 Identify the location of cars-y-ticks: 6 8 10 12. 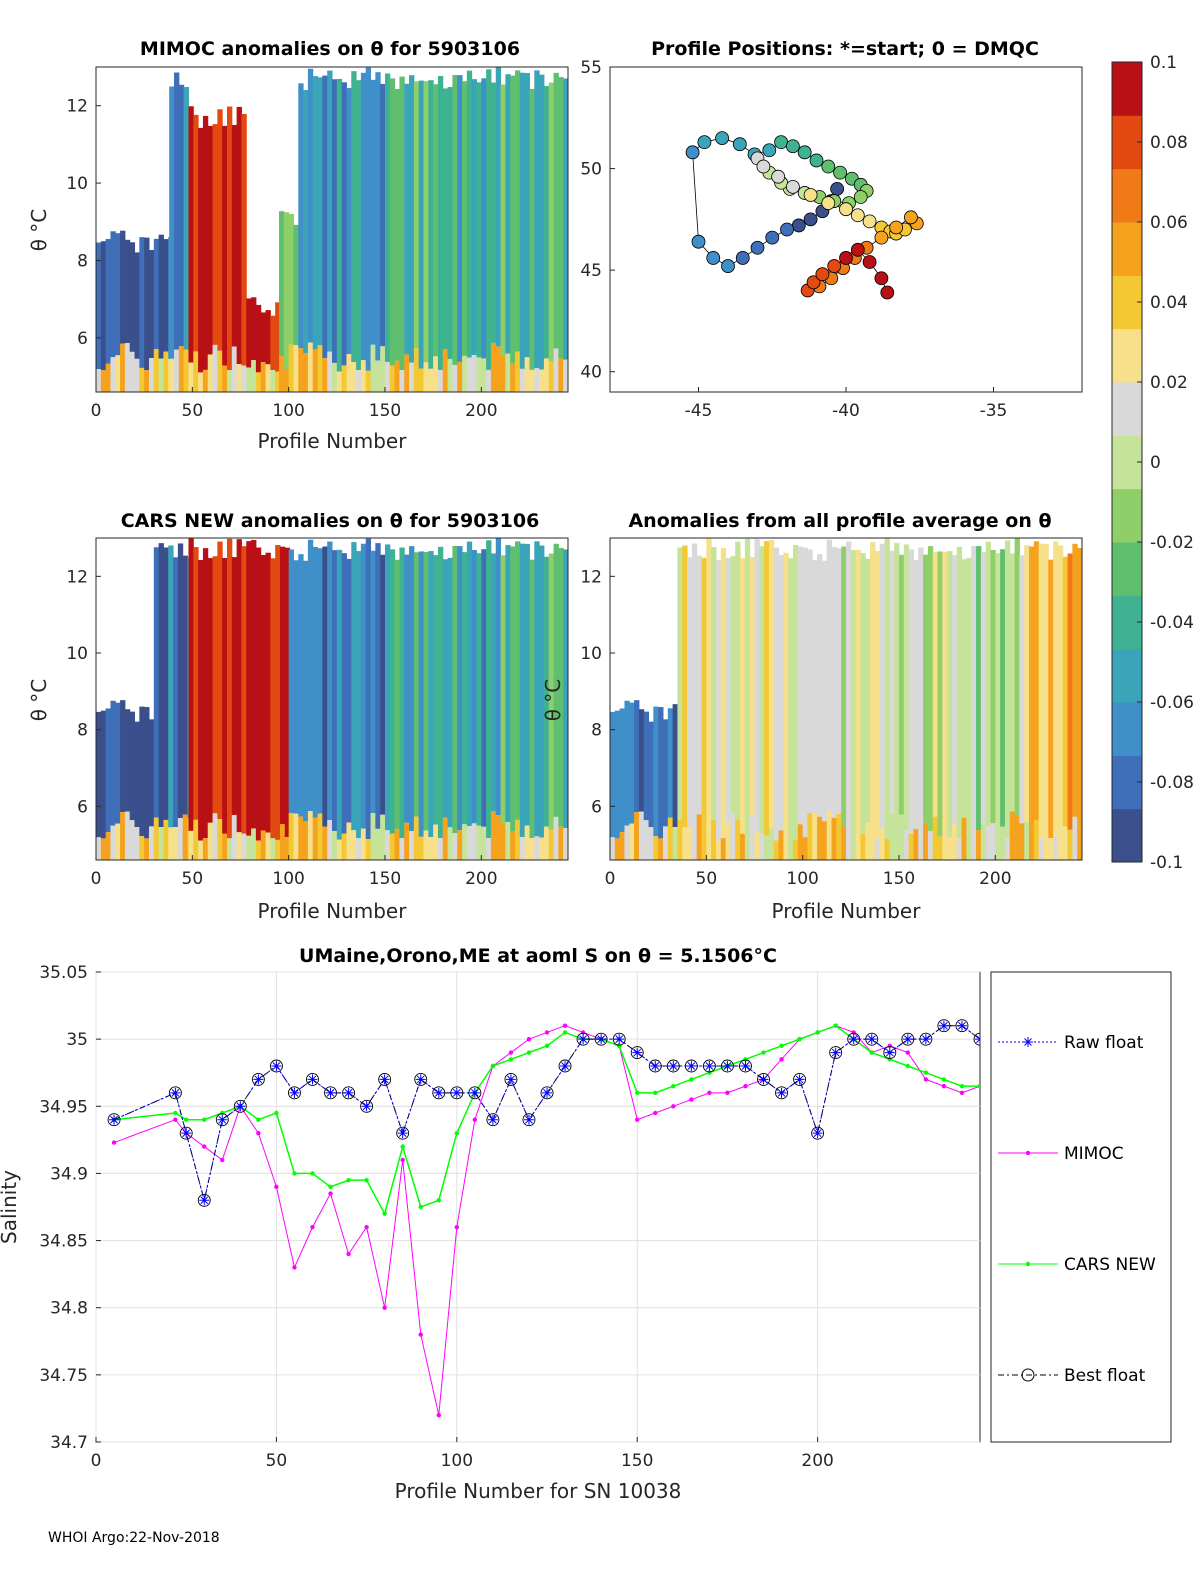
(83, 692).